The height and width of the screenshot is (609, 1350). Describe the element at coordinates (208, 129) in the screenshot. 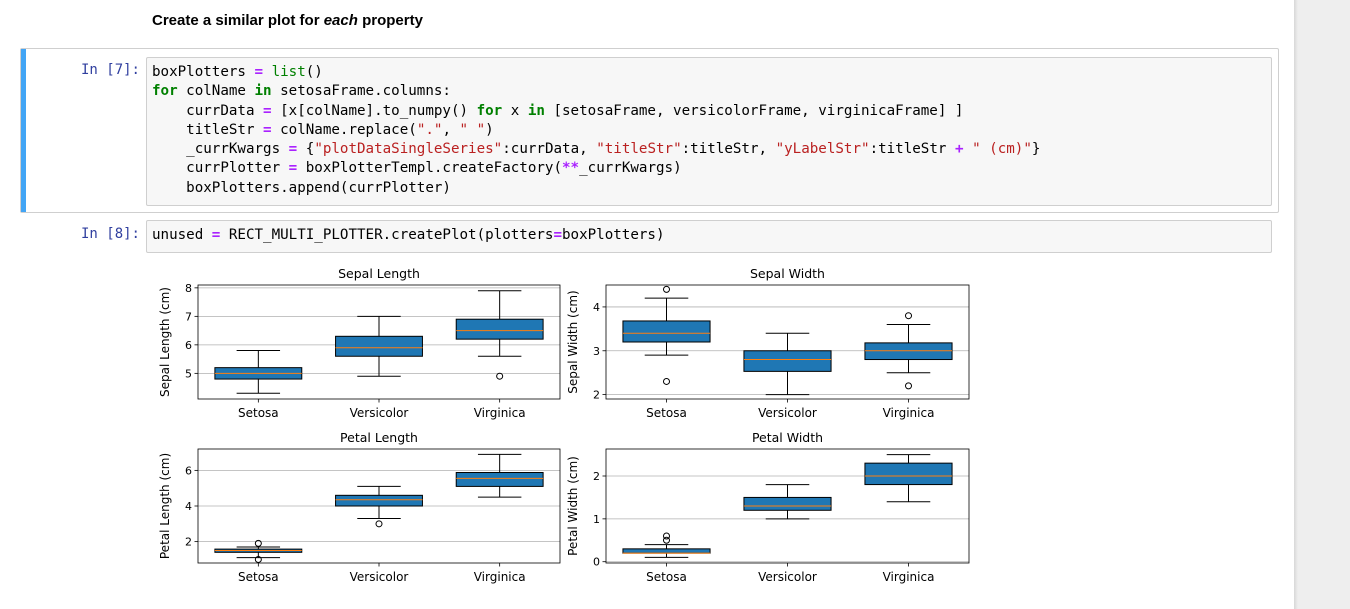

I see `code-token: titleStr` at that location.